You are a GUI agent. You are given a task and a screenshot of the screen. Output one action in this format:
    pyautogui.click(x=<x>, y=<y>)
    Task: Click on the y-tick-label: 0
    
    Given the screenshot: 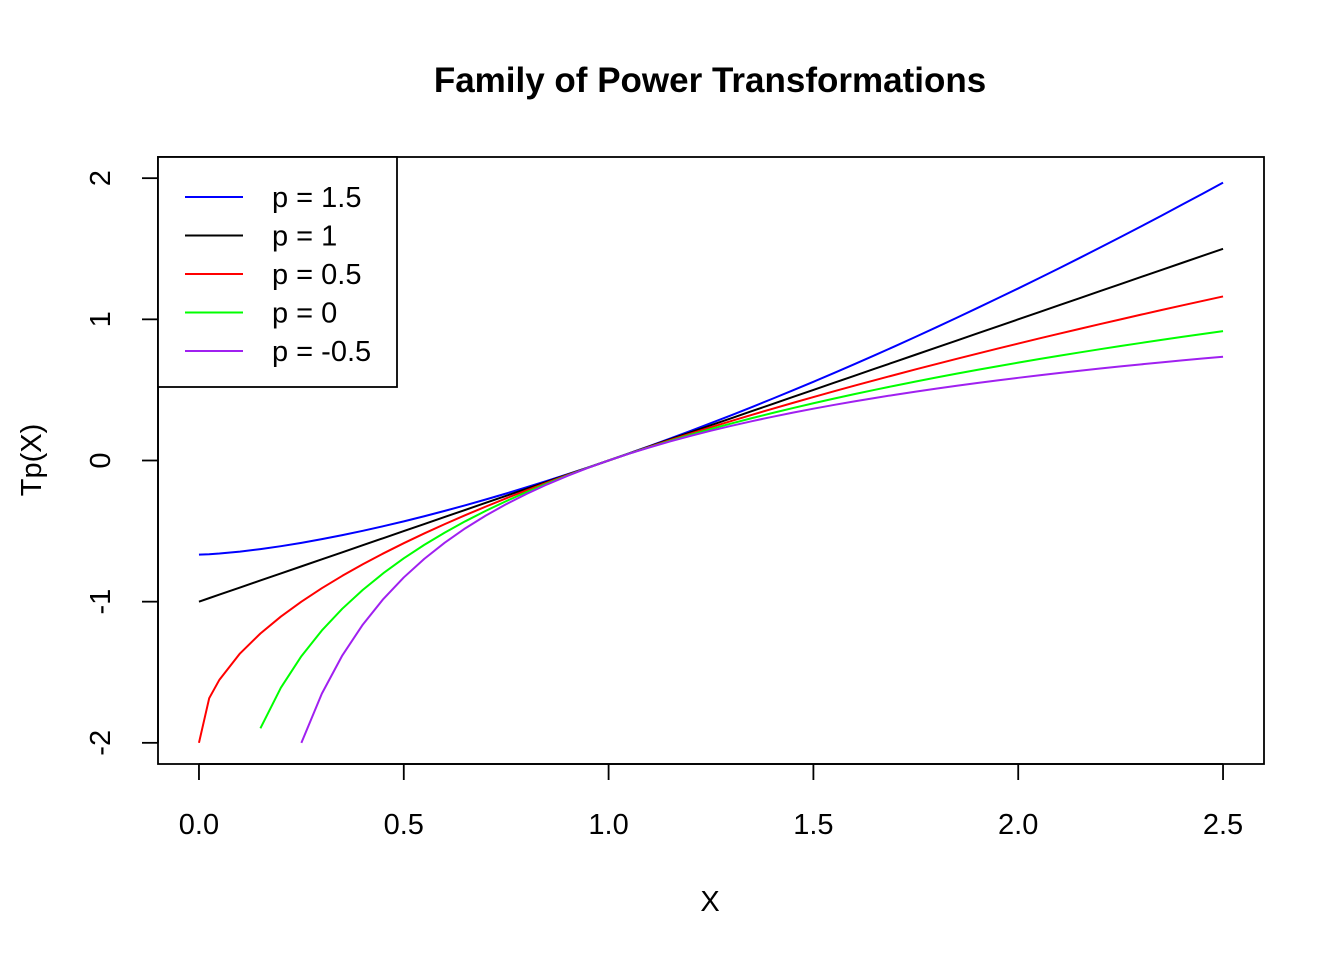 What is the action you would take?
    pyautogui.click(x=101, y=460)
    